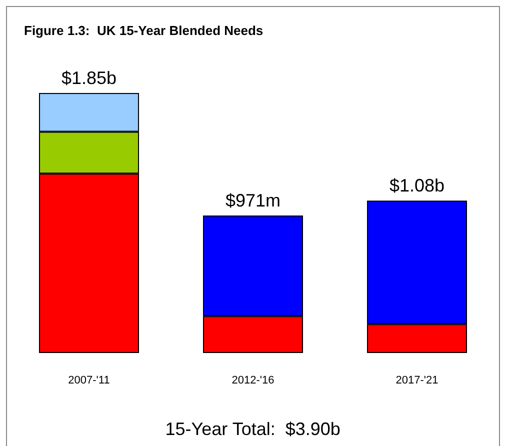  I want to click on x-tick-label: 2007-'11, so click(89, 380).